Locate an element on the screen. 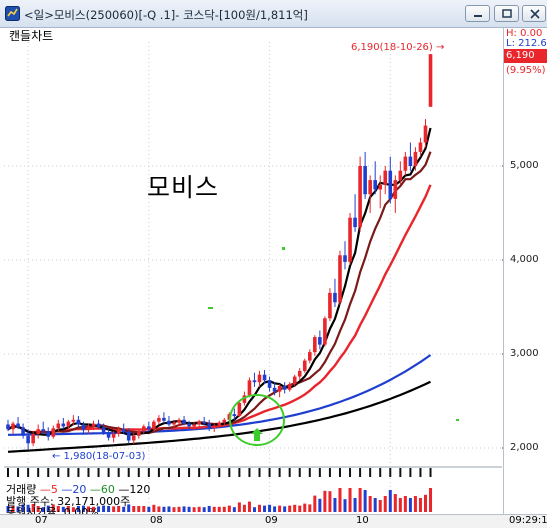 The height and width of the screenshot is (528, 547). minimize-icon is located at coordinates (478, 16).